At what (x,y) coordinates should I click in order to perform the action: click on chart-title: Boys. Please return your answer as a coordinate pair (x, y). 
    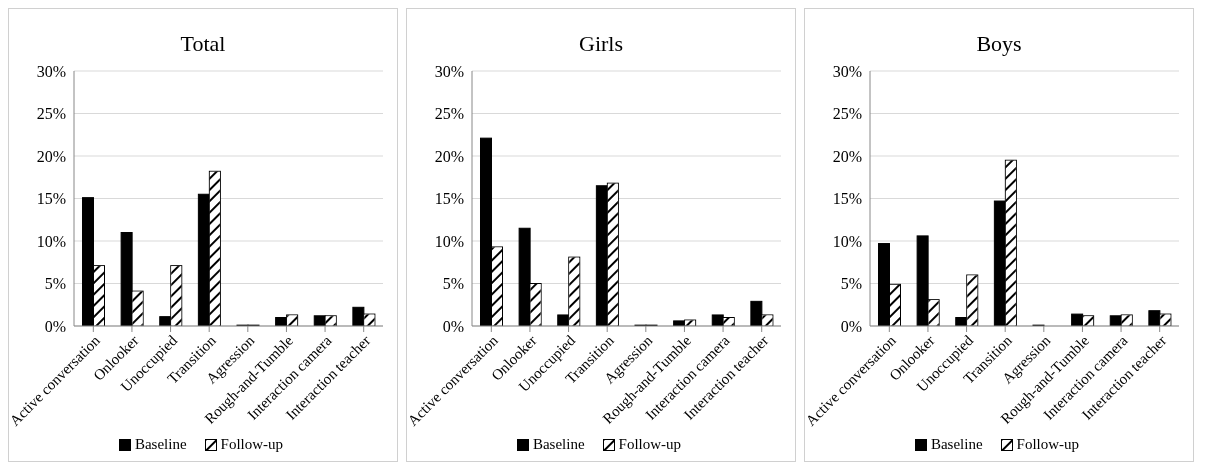
    Looking at the image, I should click on (999, 44).